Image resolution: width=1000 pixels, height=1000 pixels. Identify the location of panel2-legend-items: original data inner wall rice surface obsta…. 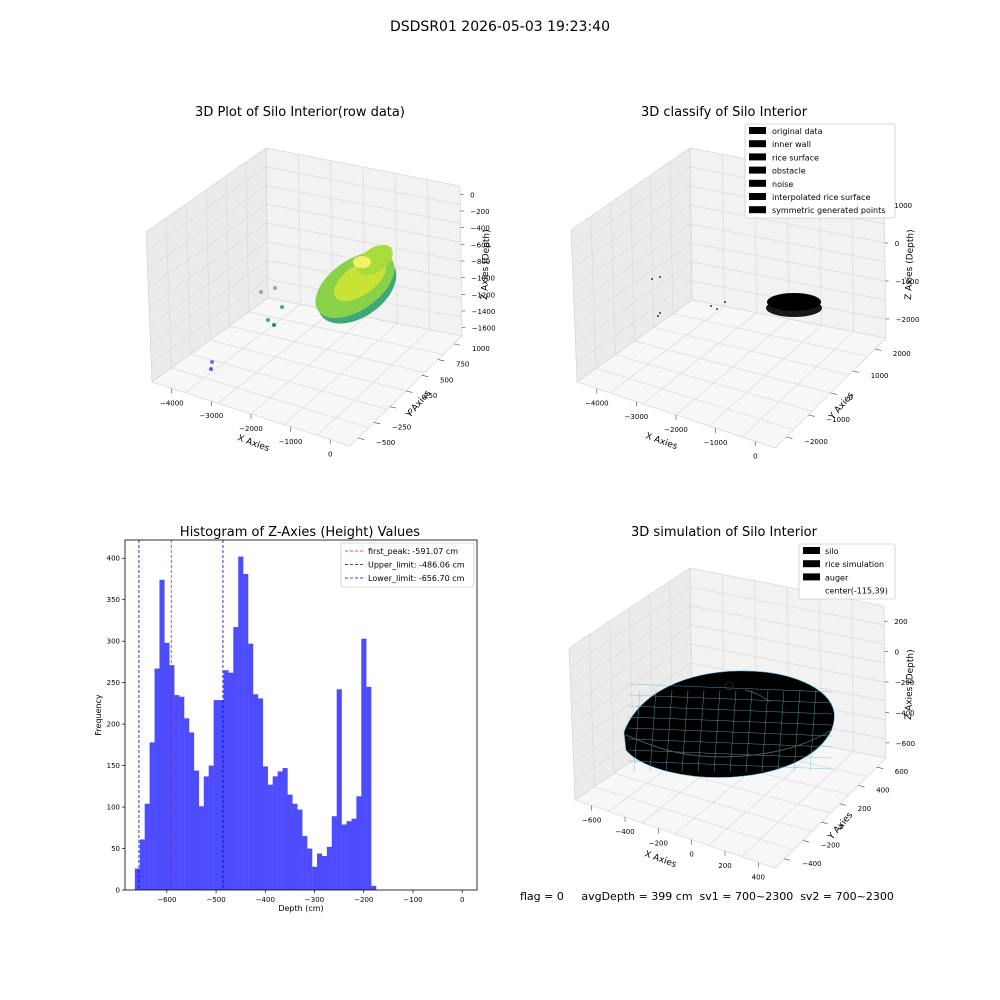
(817, 171).